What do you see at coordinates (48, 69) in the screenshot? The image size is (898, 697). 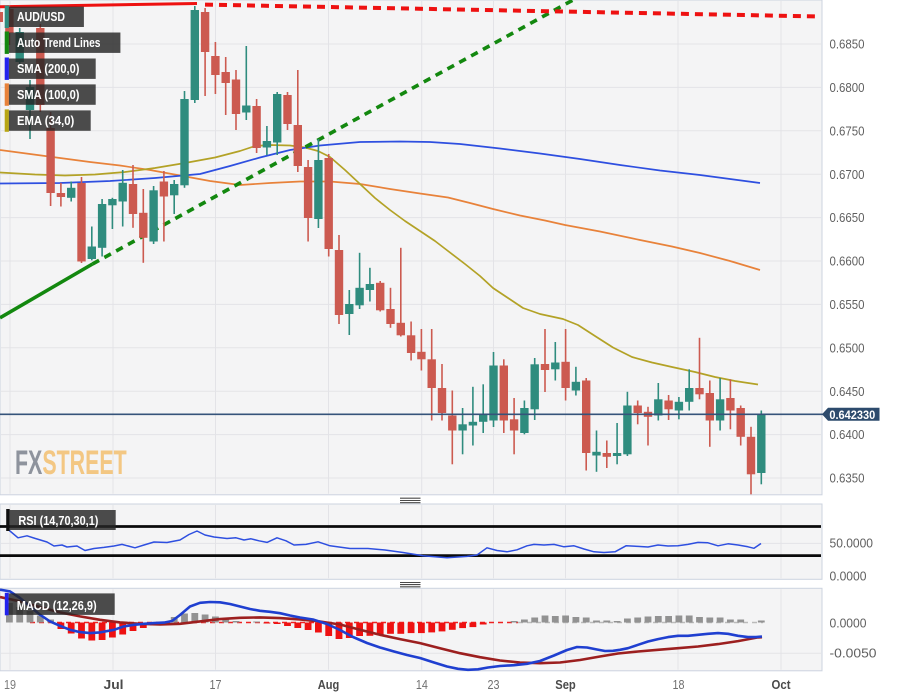 I see `svg-text: SMA (200,0)` at bounding box center [48, 69].